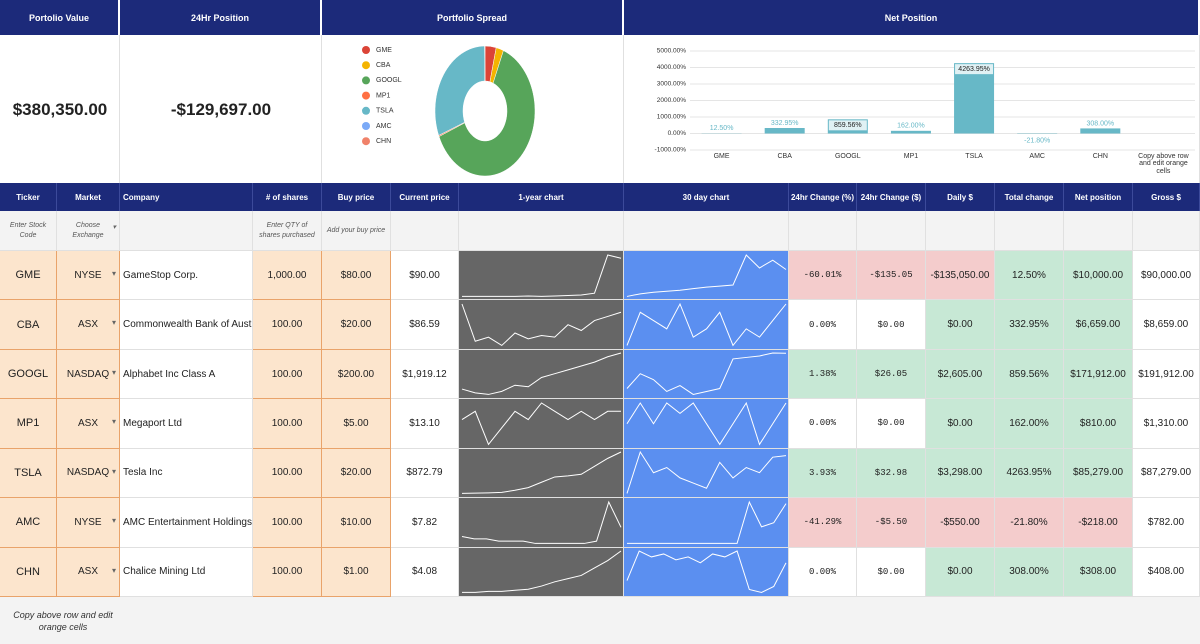  I want to click on table-cell: TSLA, so click(28, 473).